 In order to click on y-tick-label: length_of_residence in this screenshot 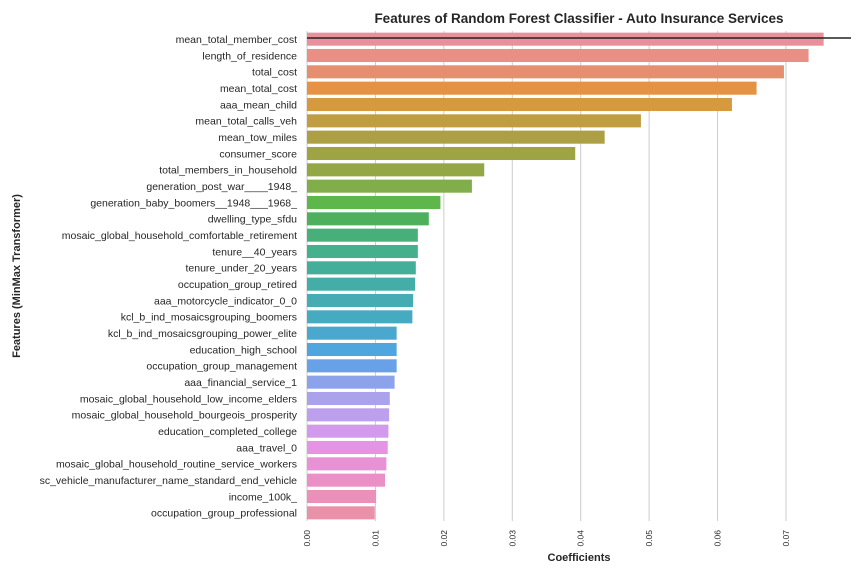, I will do `click(249, 56)`.